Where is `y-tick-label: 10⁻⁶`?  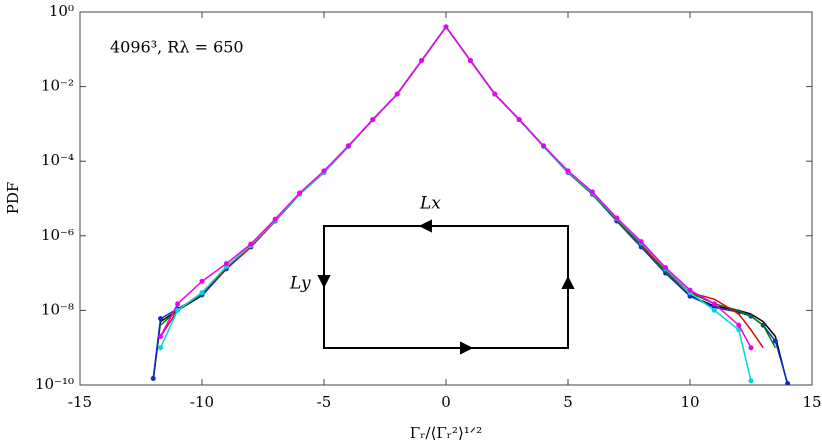 y-tick-label: 10⁻⁶ is located at coordinates (57, 235).